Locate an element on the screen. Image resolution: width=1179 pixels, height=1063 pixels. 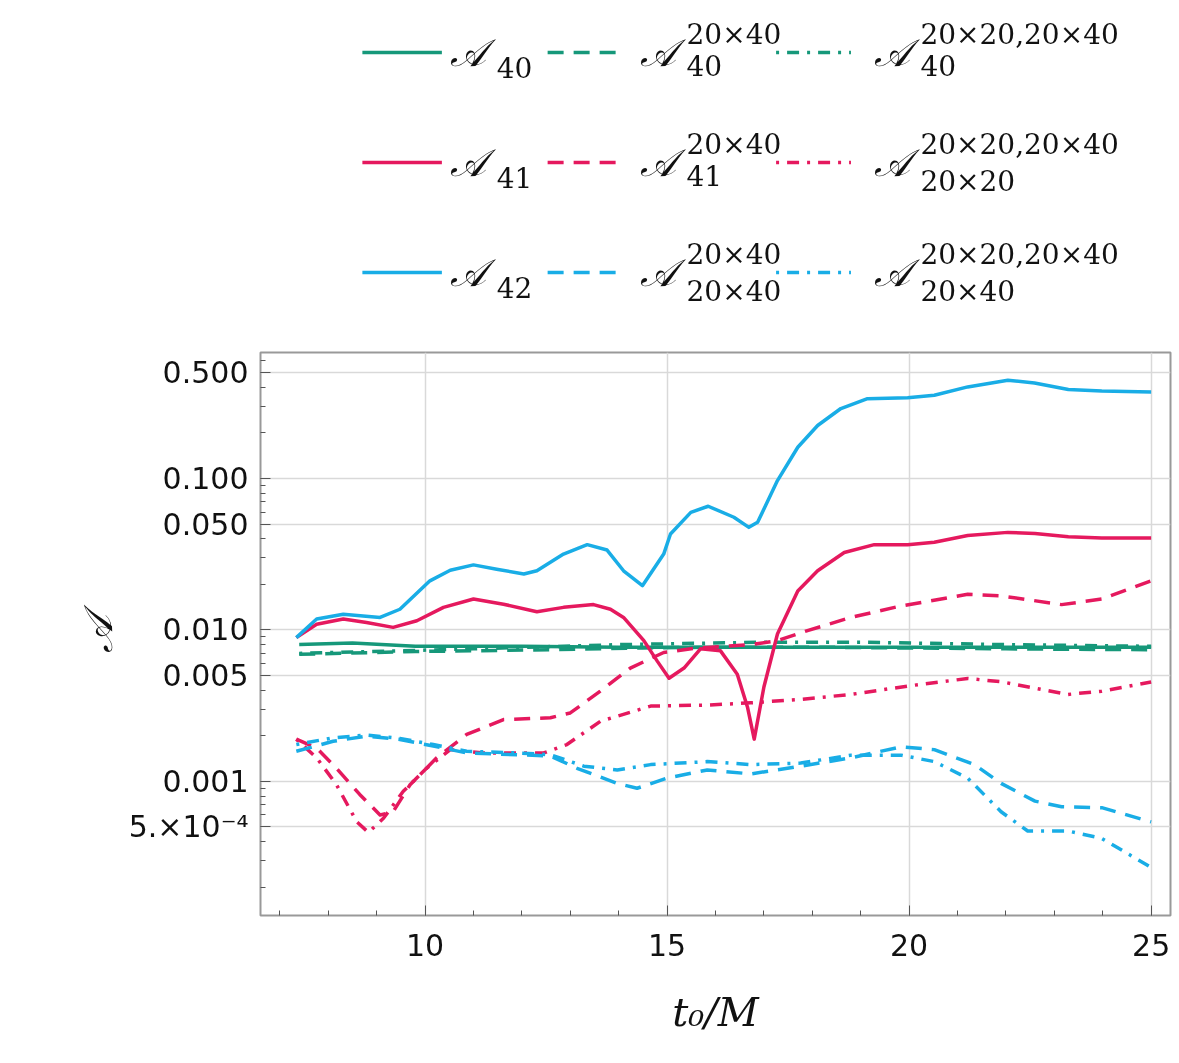
y-tick-label: 0.005 is located at coordinates (205, 676).